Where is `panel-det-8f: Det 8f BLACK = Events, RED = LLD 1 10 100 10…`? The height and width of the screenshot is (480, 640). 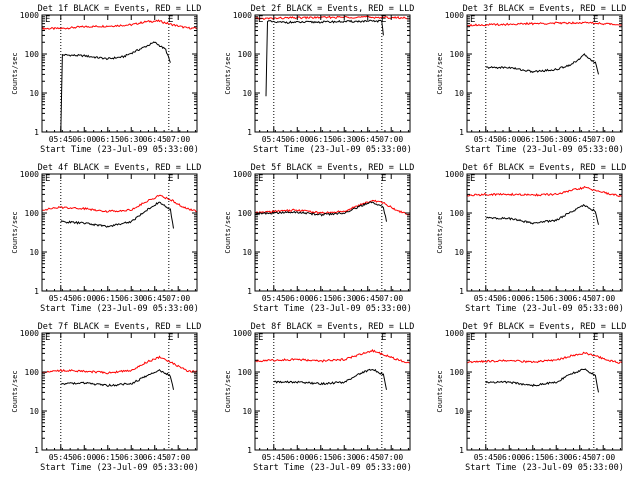
panel-det-8f: Det 8f BLACK = Events, RED = LLD 1 10 100 10… is located at coordinates (319, 397).